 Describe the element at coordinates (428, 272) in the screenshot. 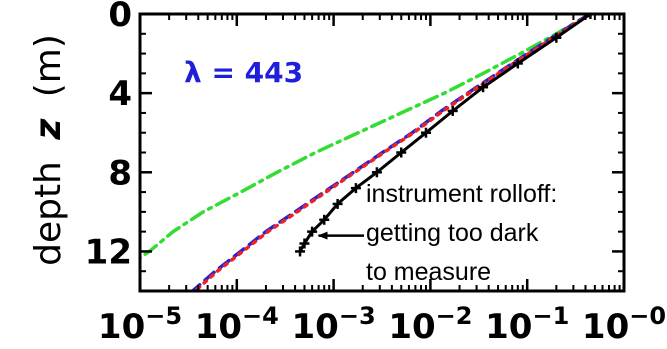

I see `annotation-line-3: to measure` at that location.